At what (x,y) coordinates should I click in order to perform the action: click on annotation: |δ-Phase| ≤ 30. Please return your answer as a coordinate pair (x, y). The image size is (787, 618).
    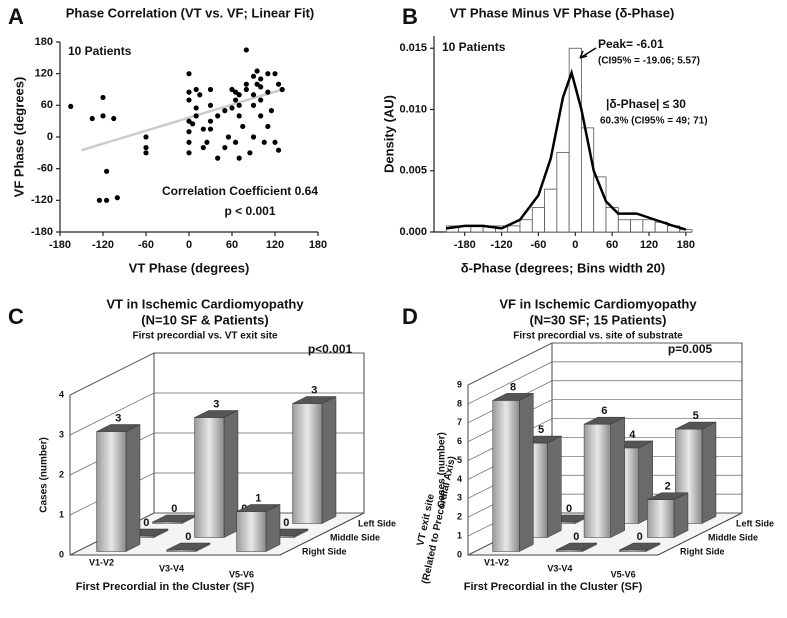
    Looking at the image, I should click on (646, 104).